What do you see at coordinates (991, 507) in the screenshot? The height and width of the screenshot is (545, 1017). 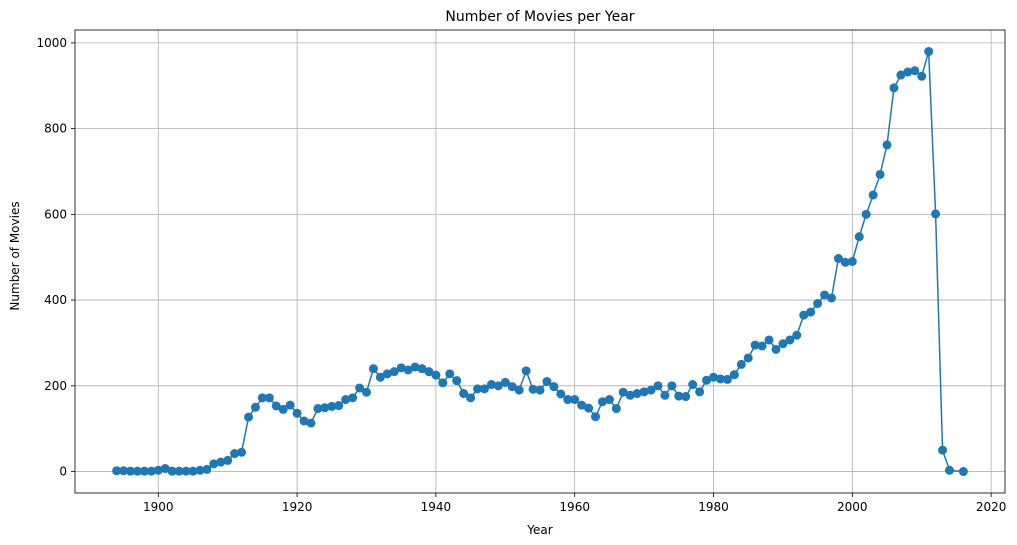 I see `x-tick-label: 2020` at bounding box center [991, 507].